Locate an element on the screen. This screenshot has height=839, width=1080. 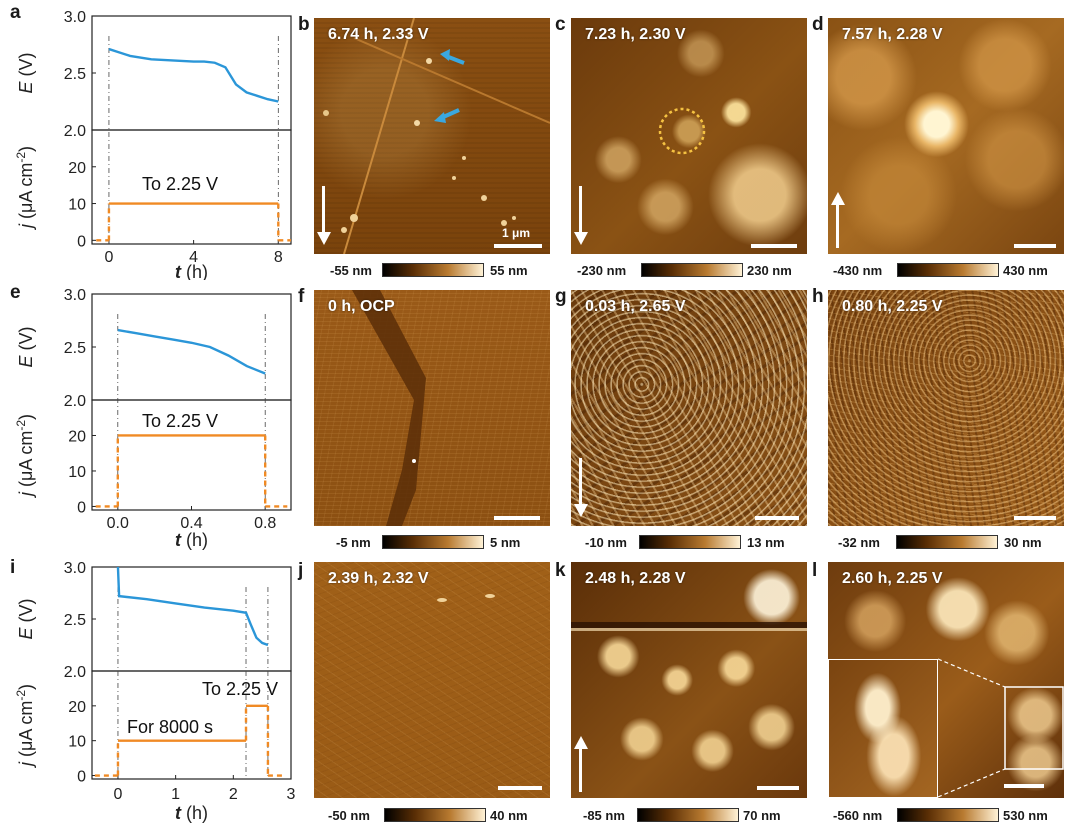
scalebar-label: 1 μm is located at coordinates (516, 233).